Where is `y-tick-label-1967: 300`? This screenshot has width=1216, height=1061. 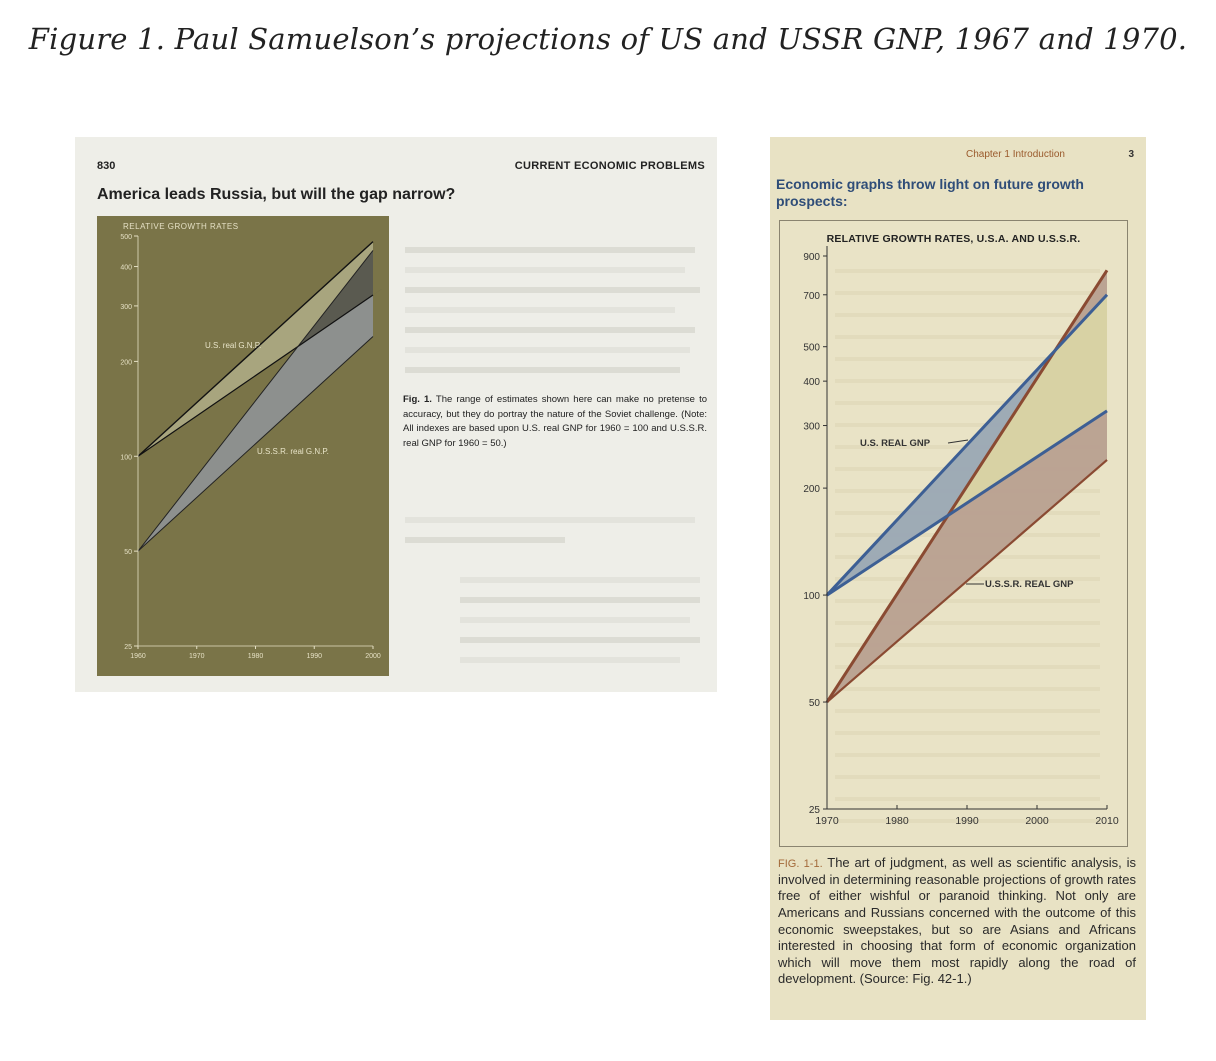 y-tick-label-1967: 300 is located at coordinates (126, 307).